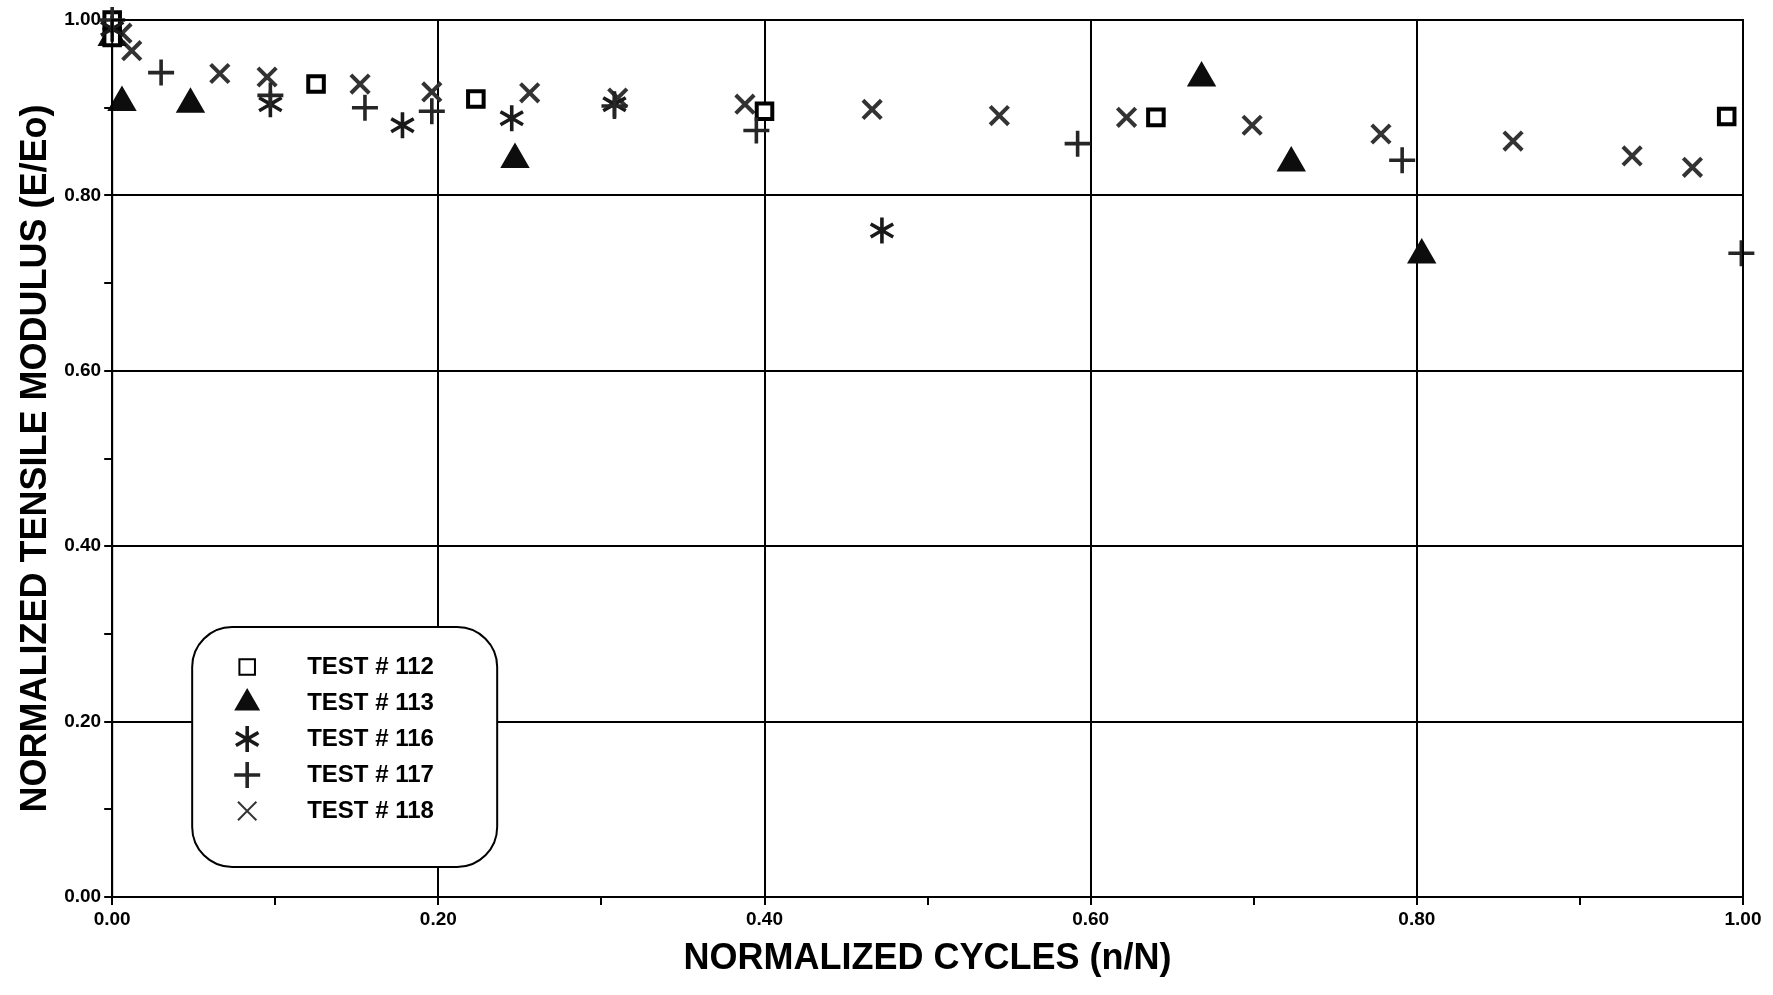 This screenshot has width=1773, height=995. What do you see at coordinates (112, 918) in the screenshot?
I see `x-tick-label: 0.00` at bounding box center [112, 918].